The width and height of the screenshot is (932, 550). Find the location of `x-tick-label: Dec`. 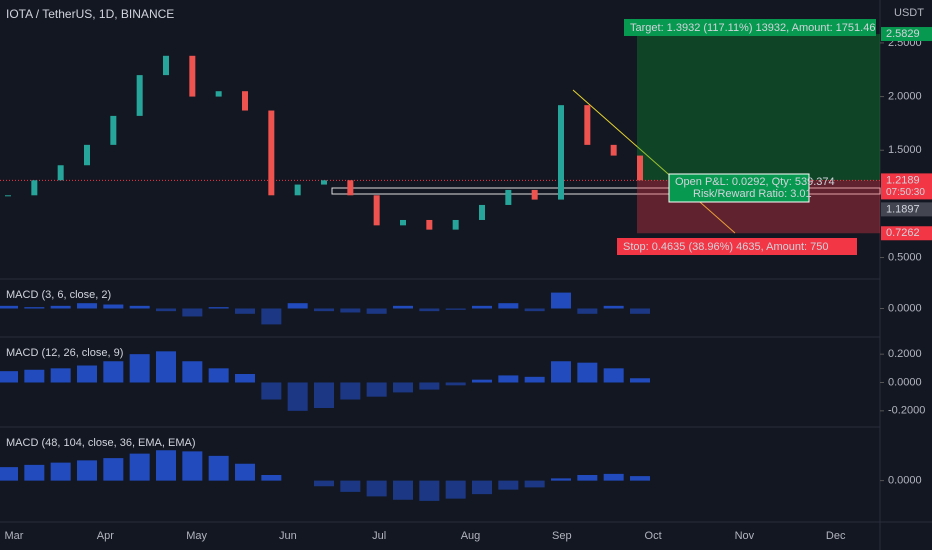

x-tick-label: Dec is located at coordinates (836, 536).